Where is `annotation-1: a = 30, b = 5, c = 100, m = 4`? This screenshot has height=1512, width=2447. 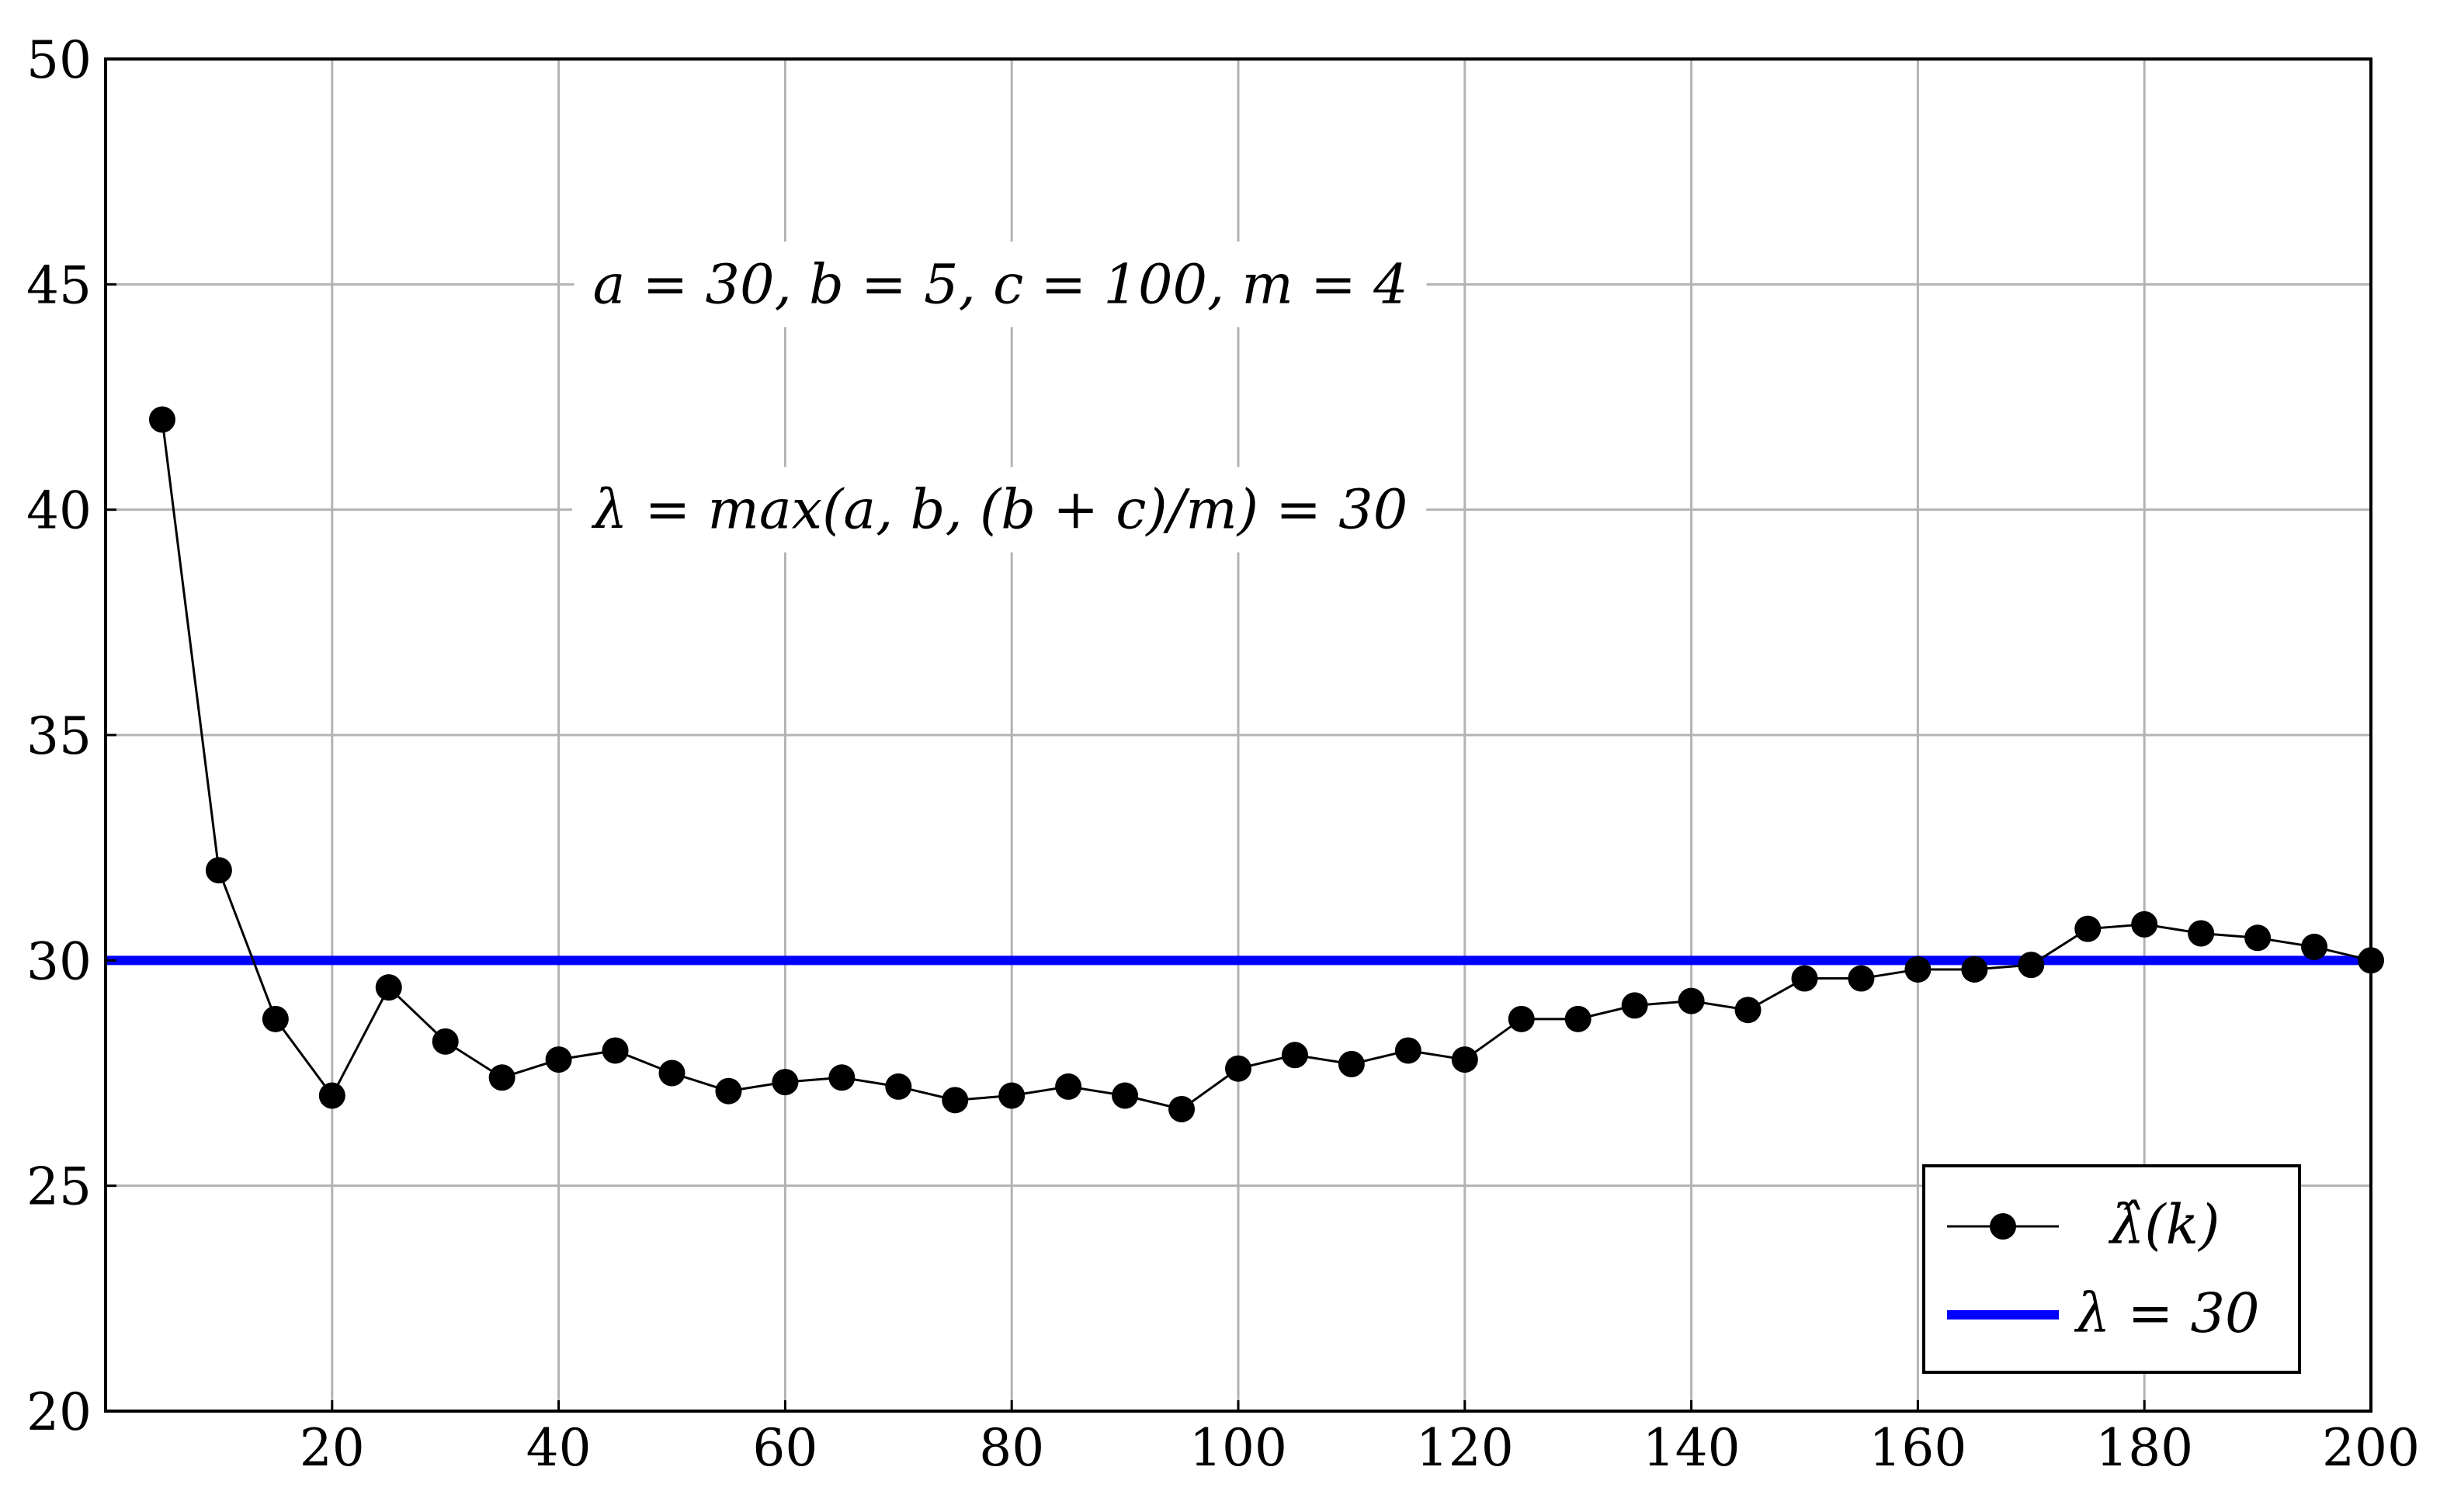 annotation-1: a = 30, b = 5, c = 100, m = 4 is located at coordinates (1000, 284).